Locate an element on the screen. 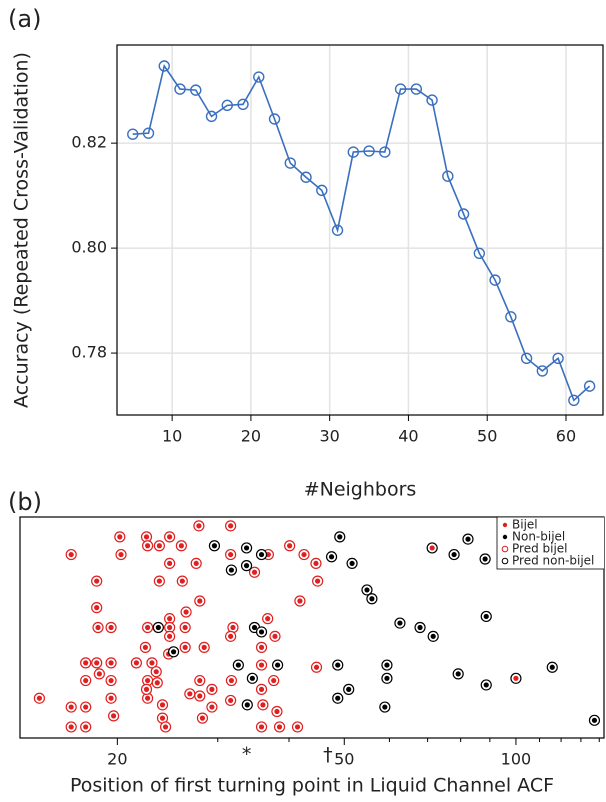 This screenshot has height=802, width=606. legend-symbol is located at coordinates (505, 549).